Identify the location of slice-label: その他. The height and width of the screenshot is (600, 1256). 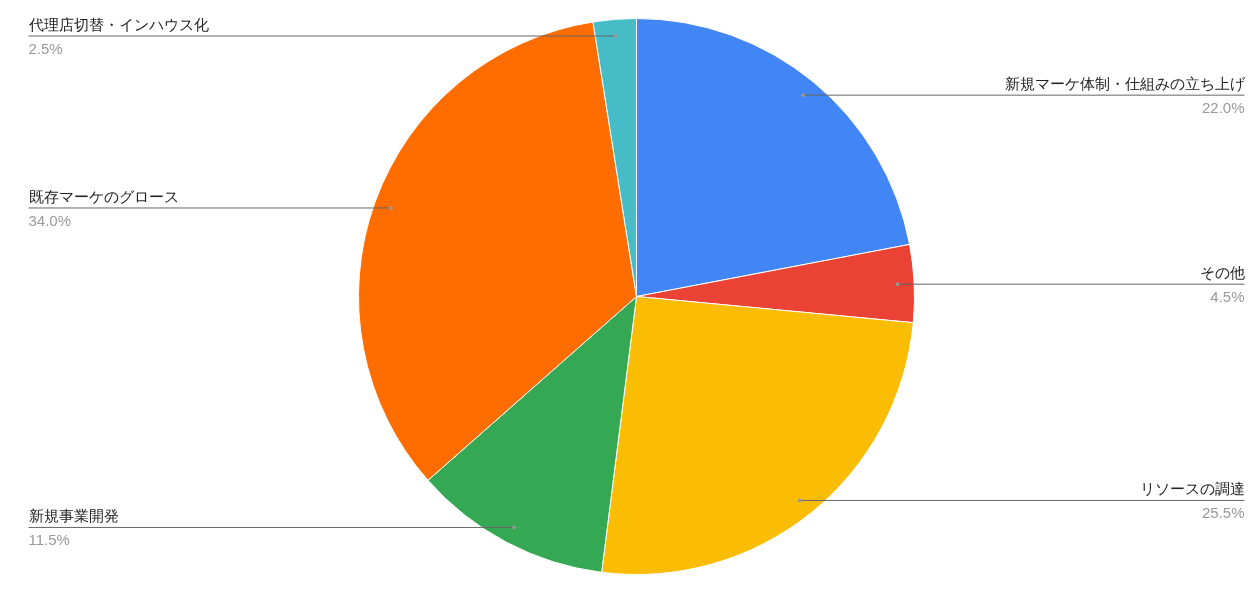
(1222, 273).